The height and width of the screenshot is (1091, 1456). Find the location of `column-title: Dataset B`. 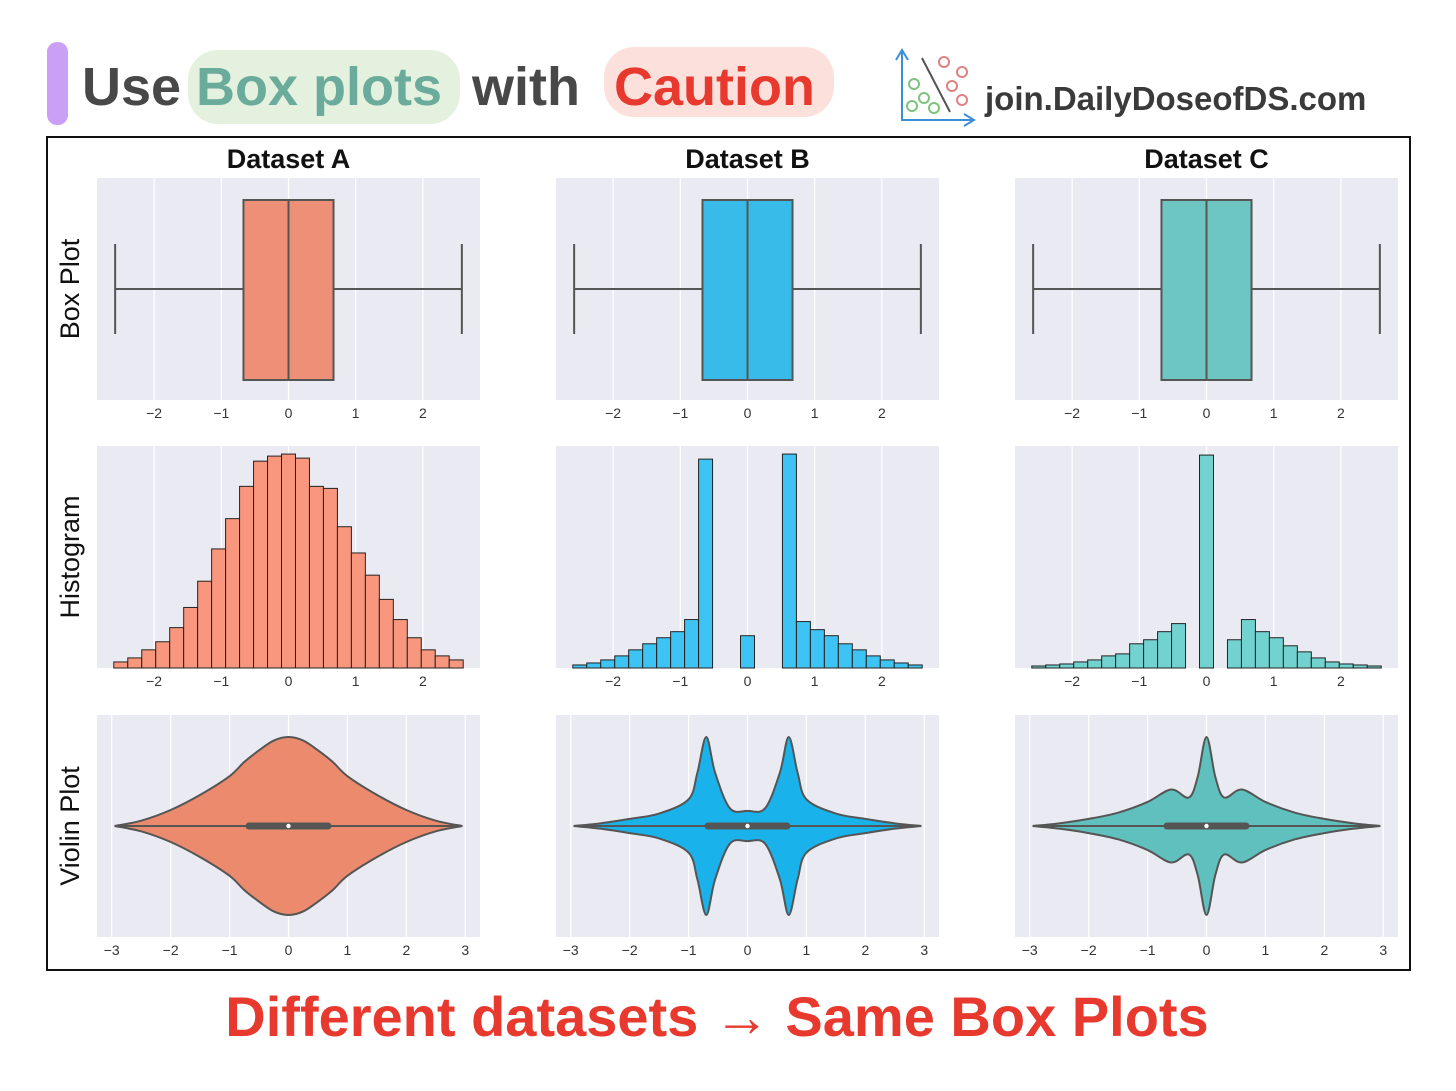

column-title: Dataset B is located at coordinates (747, 159).